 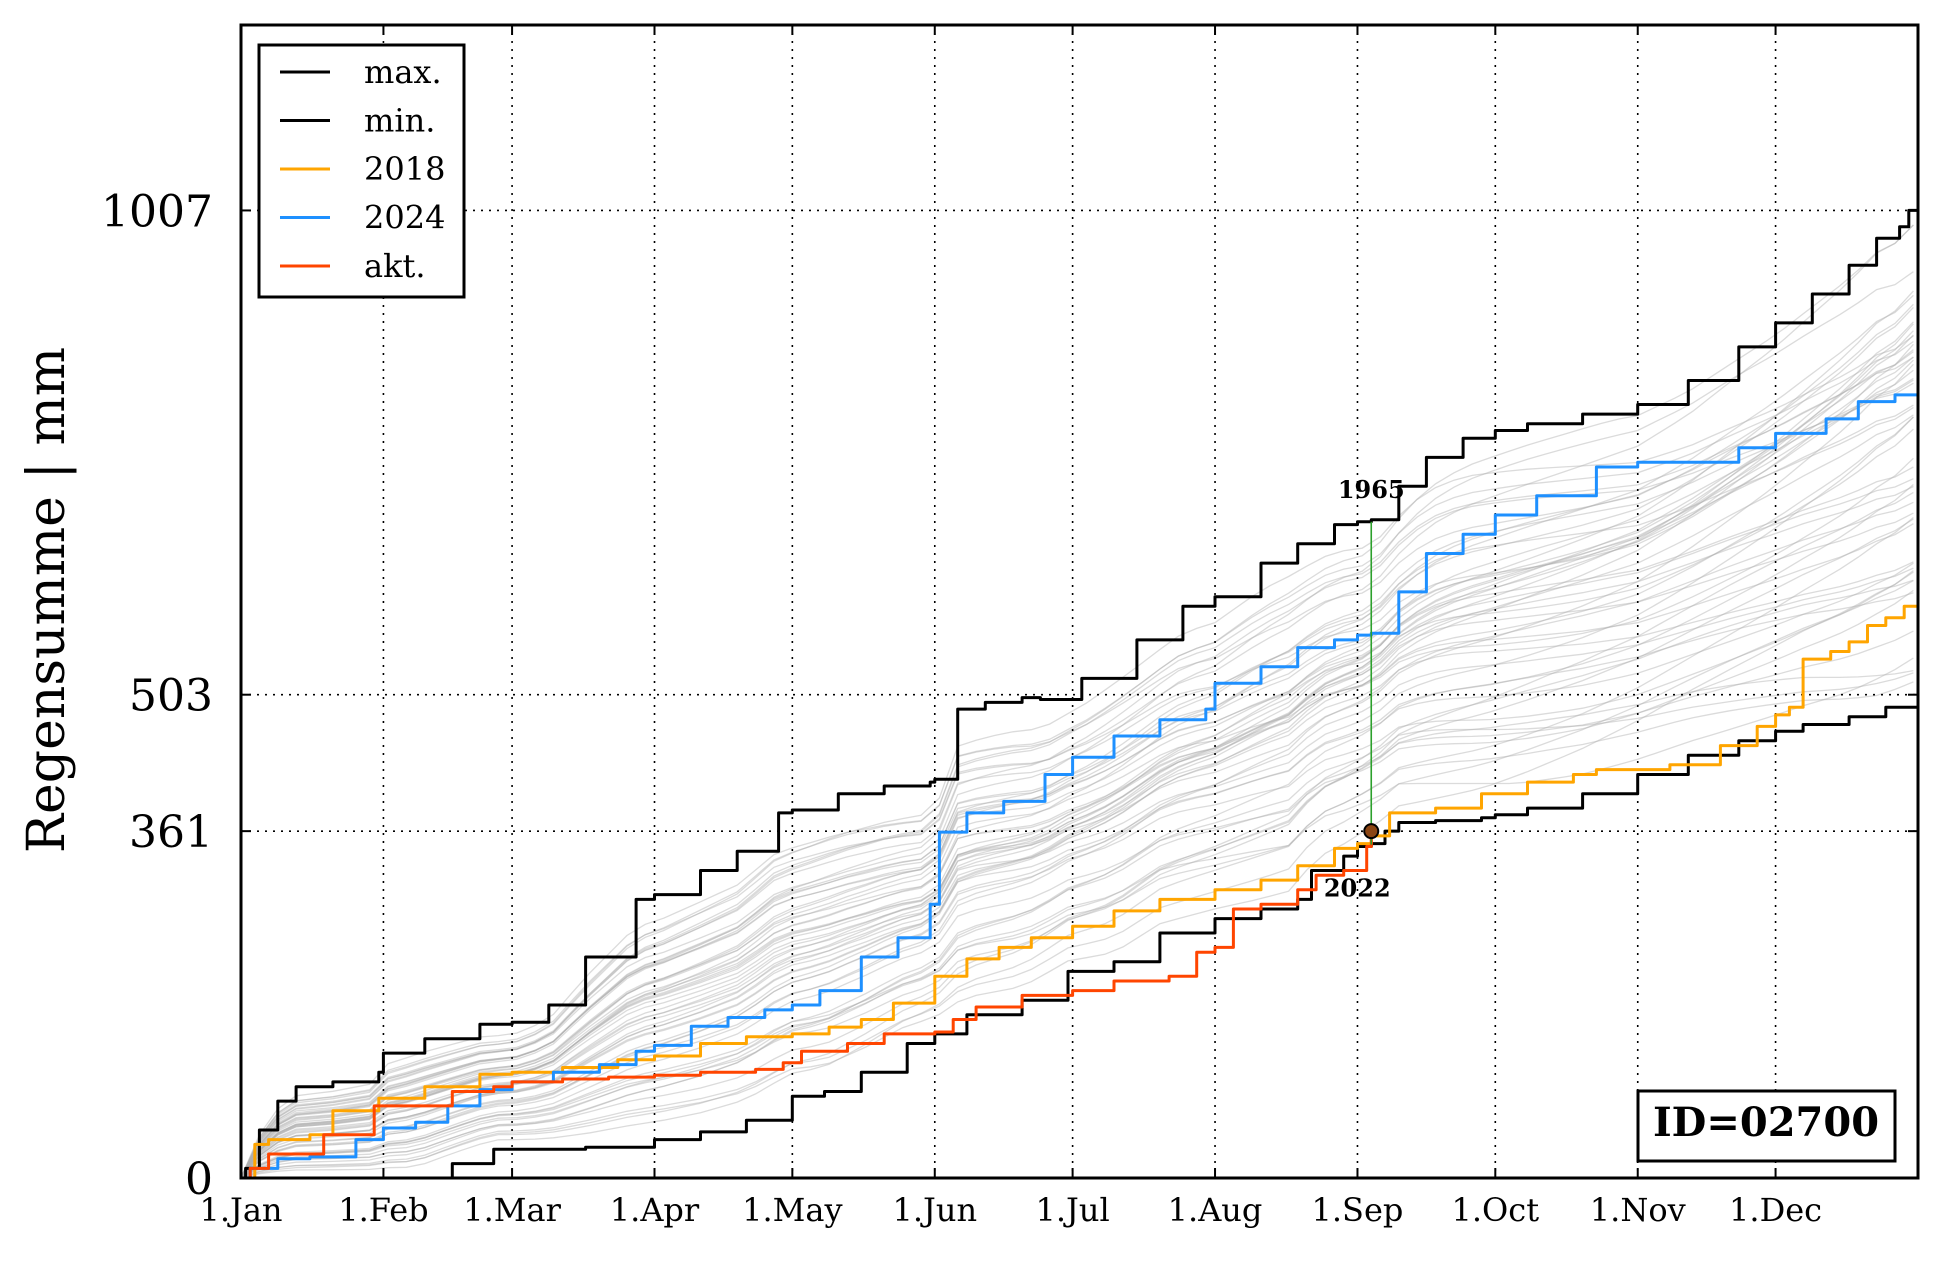 What do you see at coordinates (792, 1210) in the screenshot?
I see `x-tick-label: 1.May` at bounding box center [792, 1210].